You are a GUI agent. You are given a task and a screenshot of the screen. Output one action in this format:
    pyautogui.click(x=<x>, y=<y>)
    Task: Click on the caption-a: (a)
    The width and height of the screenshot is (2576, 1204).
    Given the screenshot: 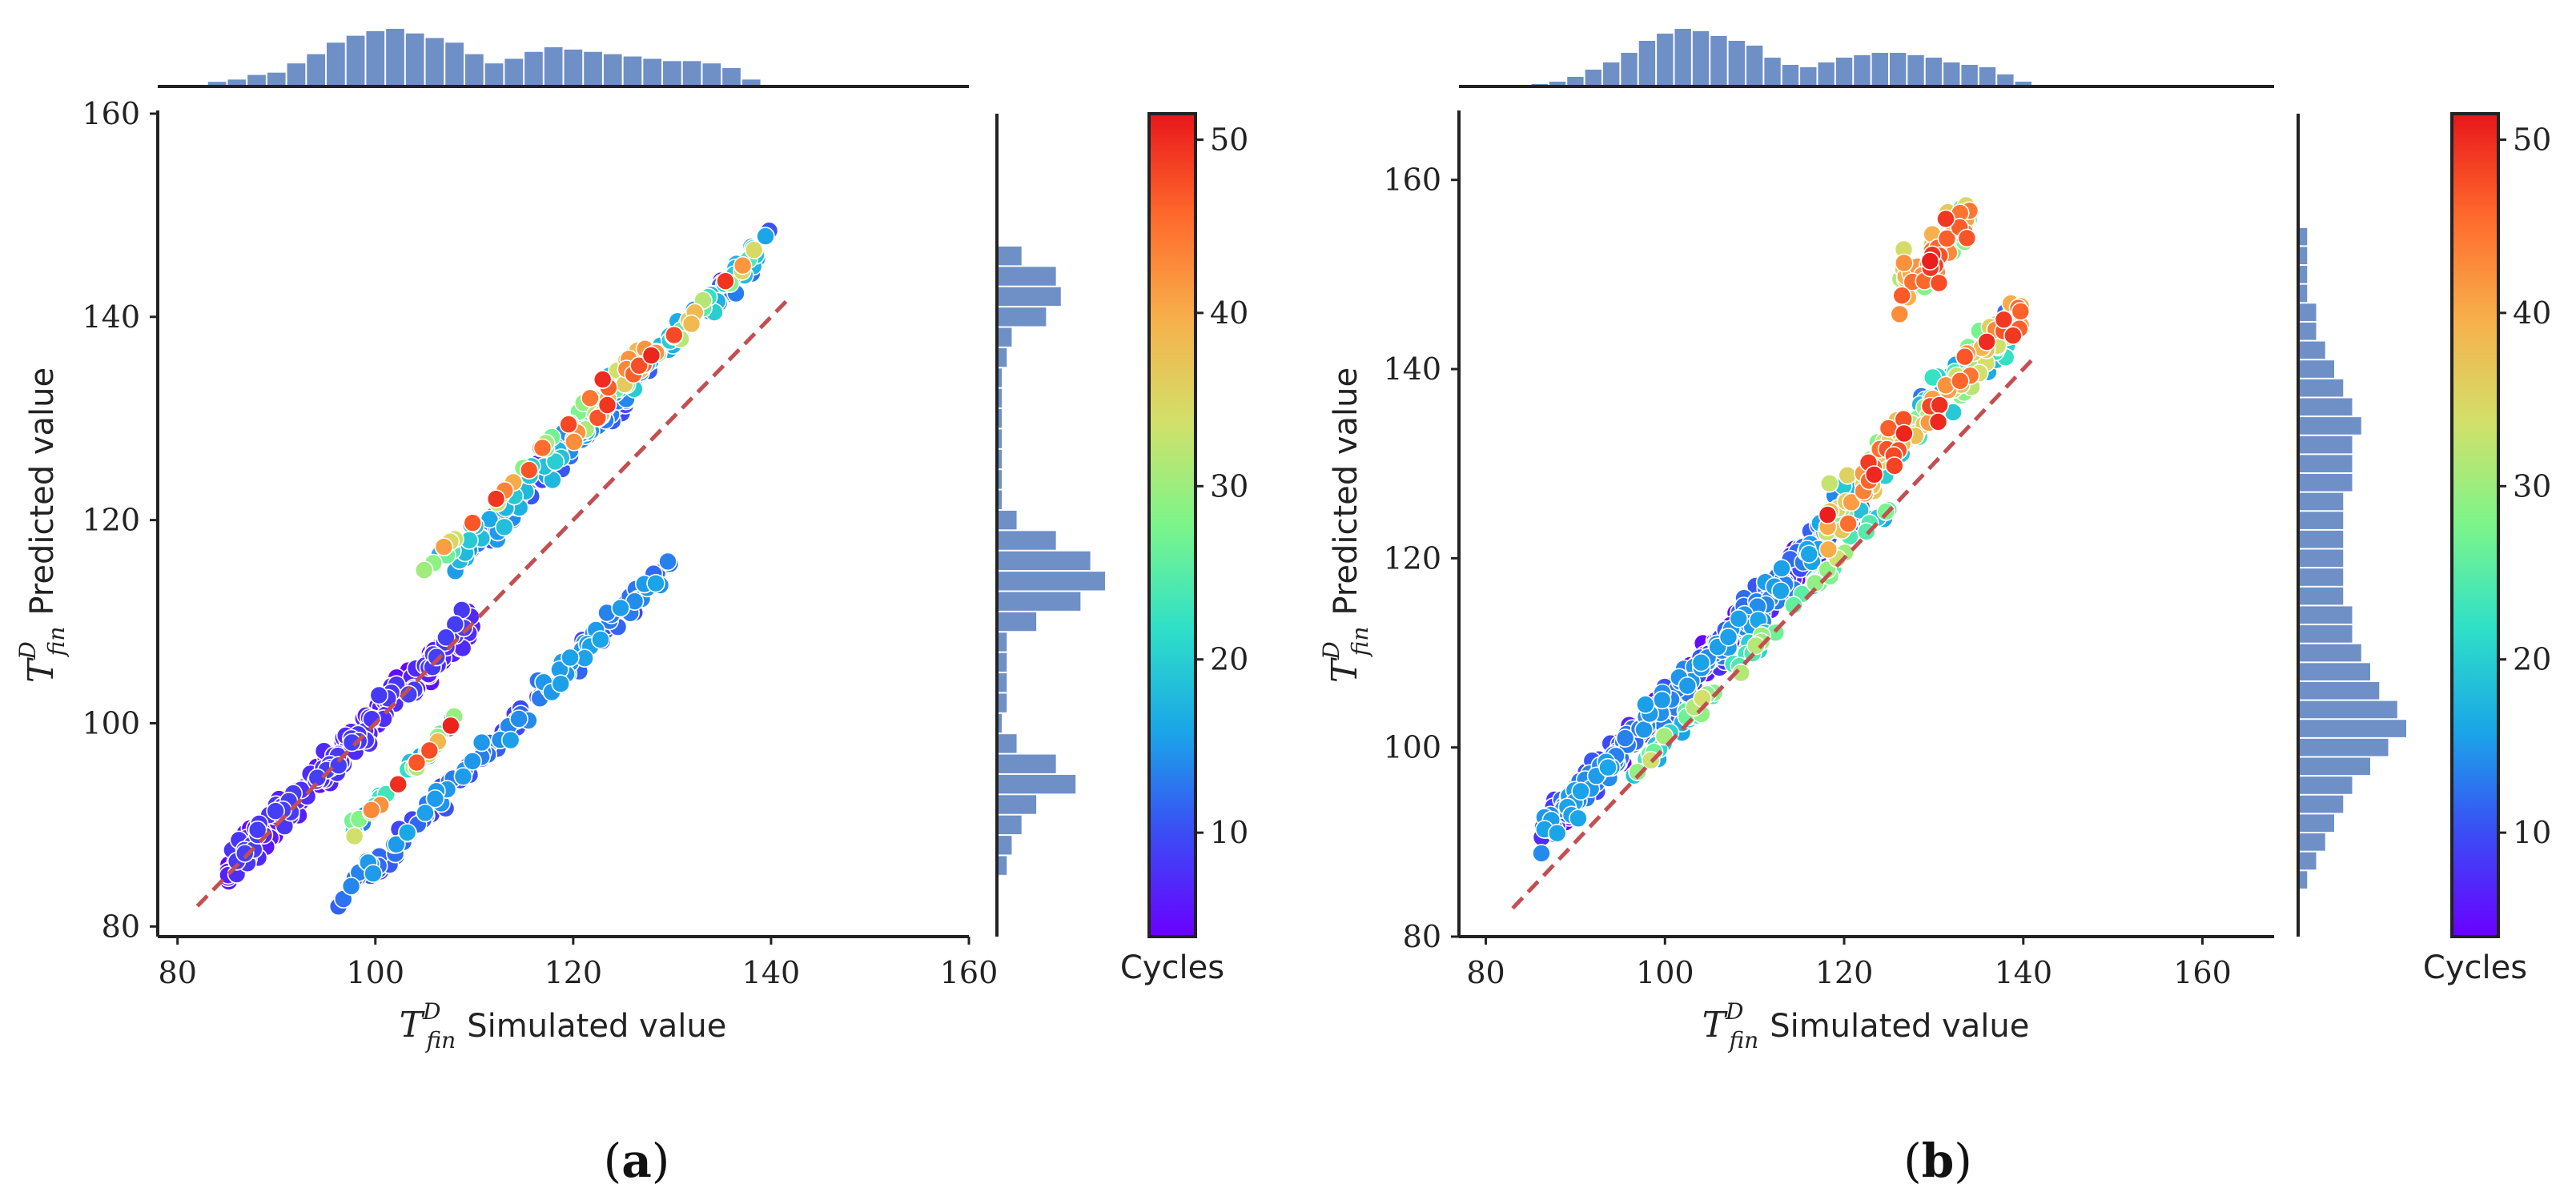 What is the action you would take?
    pyautogui.click(x=637, y=1161)
    